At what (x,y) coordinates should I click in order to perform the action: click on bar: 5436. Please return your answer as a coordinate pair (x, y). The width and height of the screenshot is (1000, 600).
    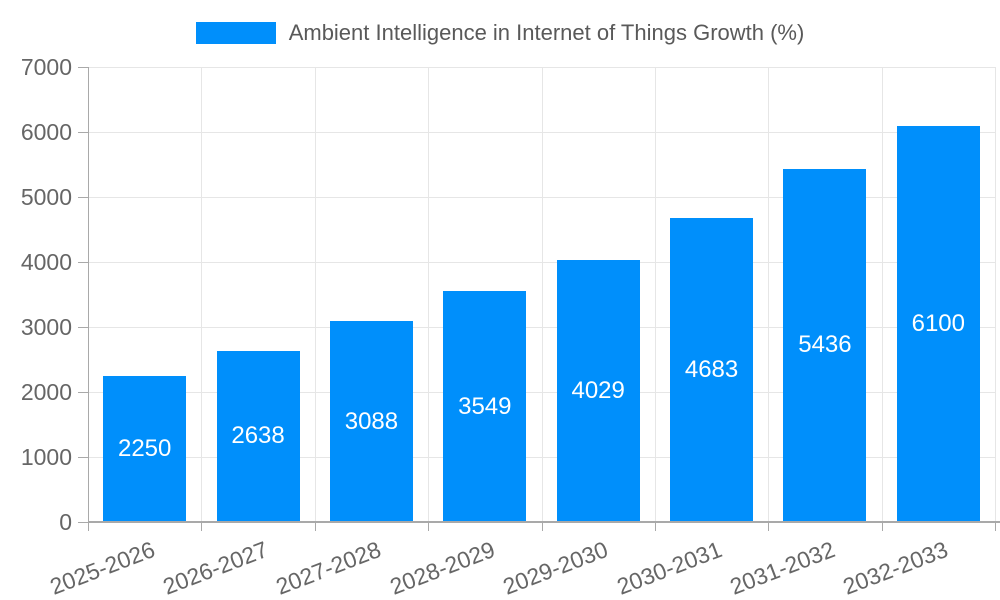
    Looking at the image, I should click on (825, 345).